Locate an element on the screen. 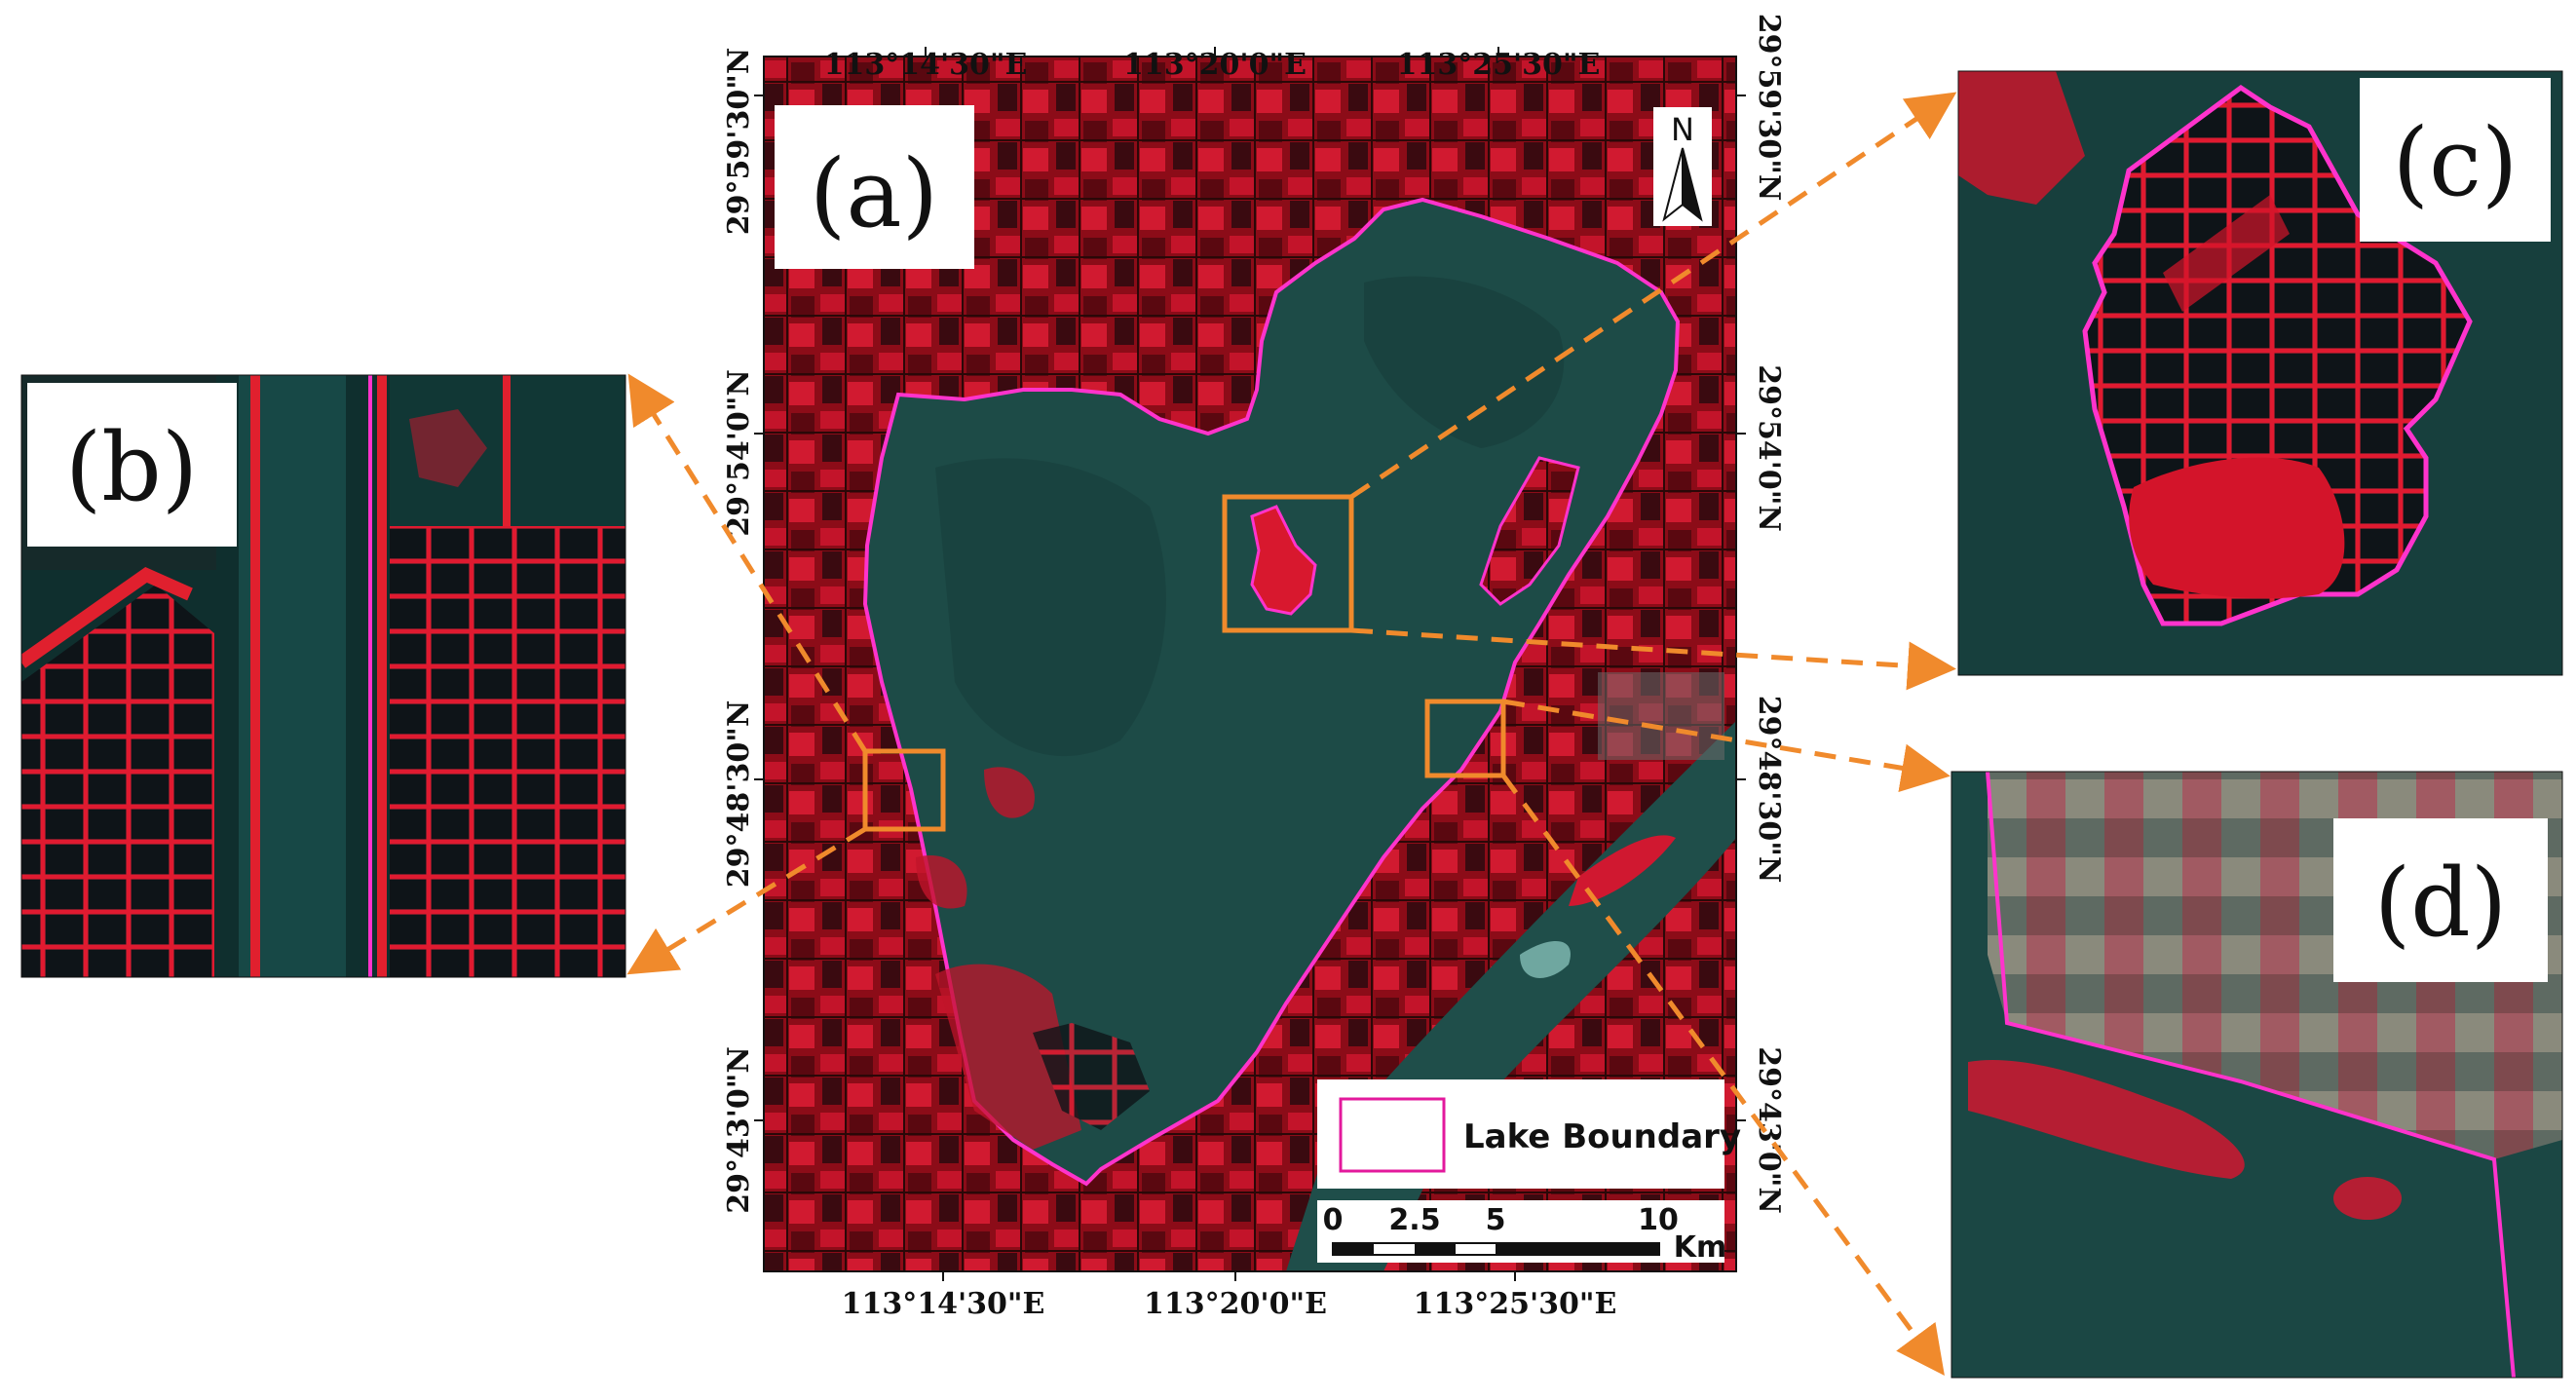 The width and height of the screenshot is (2576, 1400). arrow-to-c-top is located at coordinates (1653, 296).